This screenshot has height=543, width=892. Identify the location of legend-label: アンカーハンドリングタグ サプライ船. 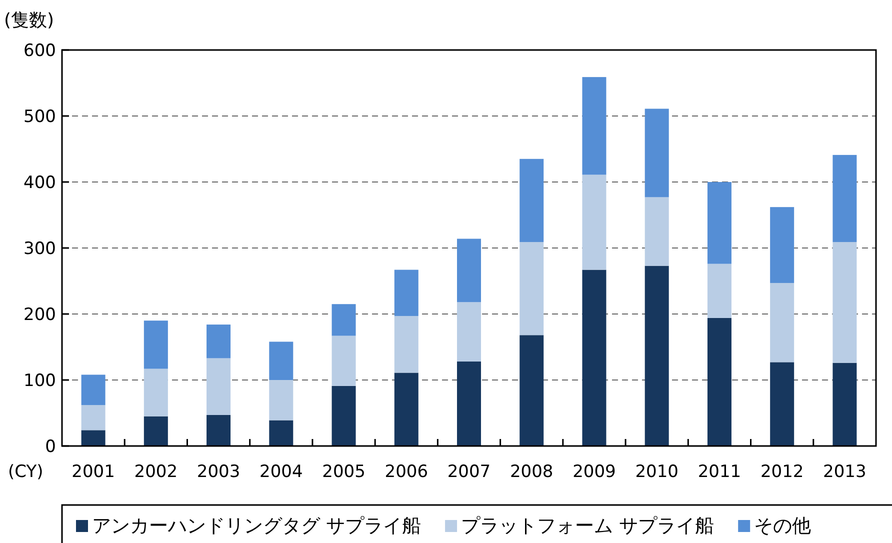
(257, 526).